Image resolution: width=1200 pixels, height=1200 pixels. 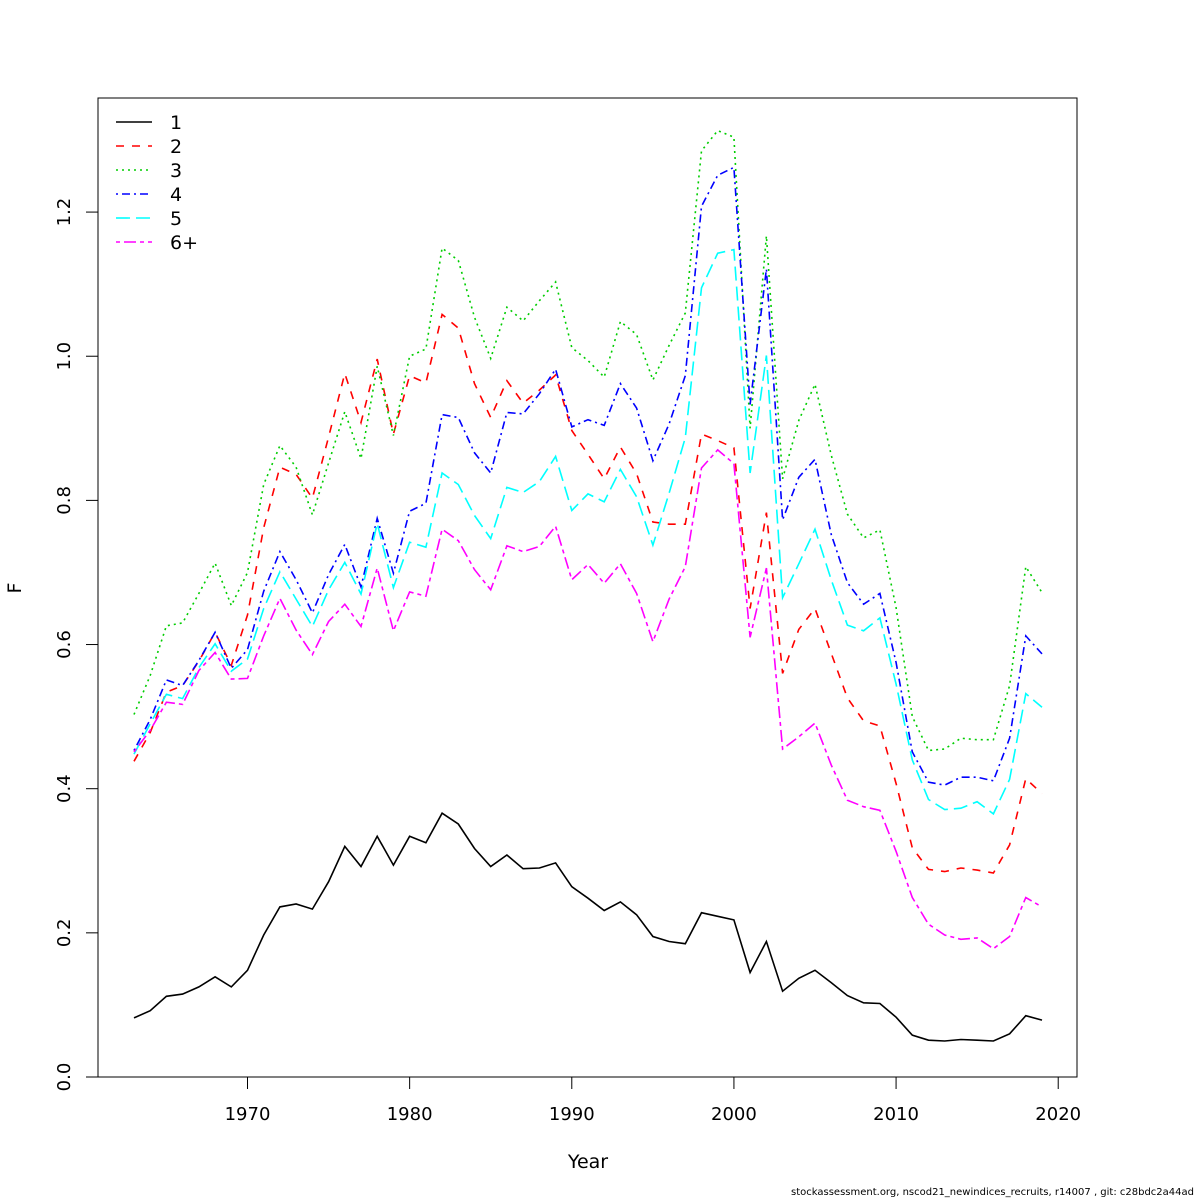 What do you see at coordinates (64, 356) in the screenshot?
I see `y-tick-label: 1.0` at bounding box center [64, 356].